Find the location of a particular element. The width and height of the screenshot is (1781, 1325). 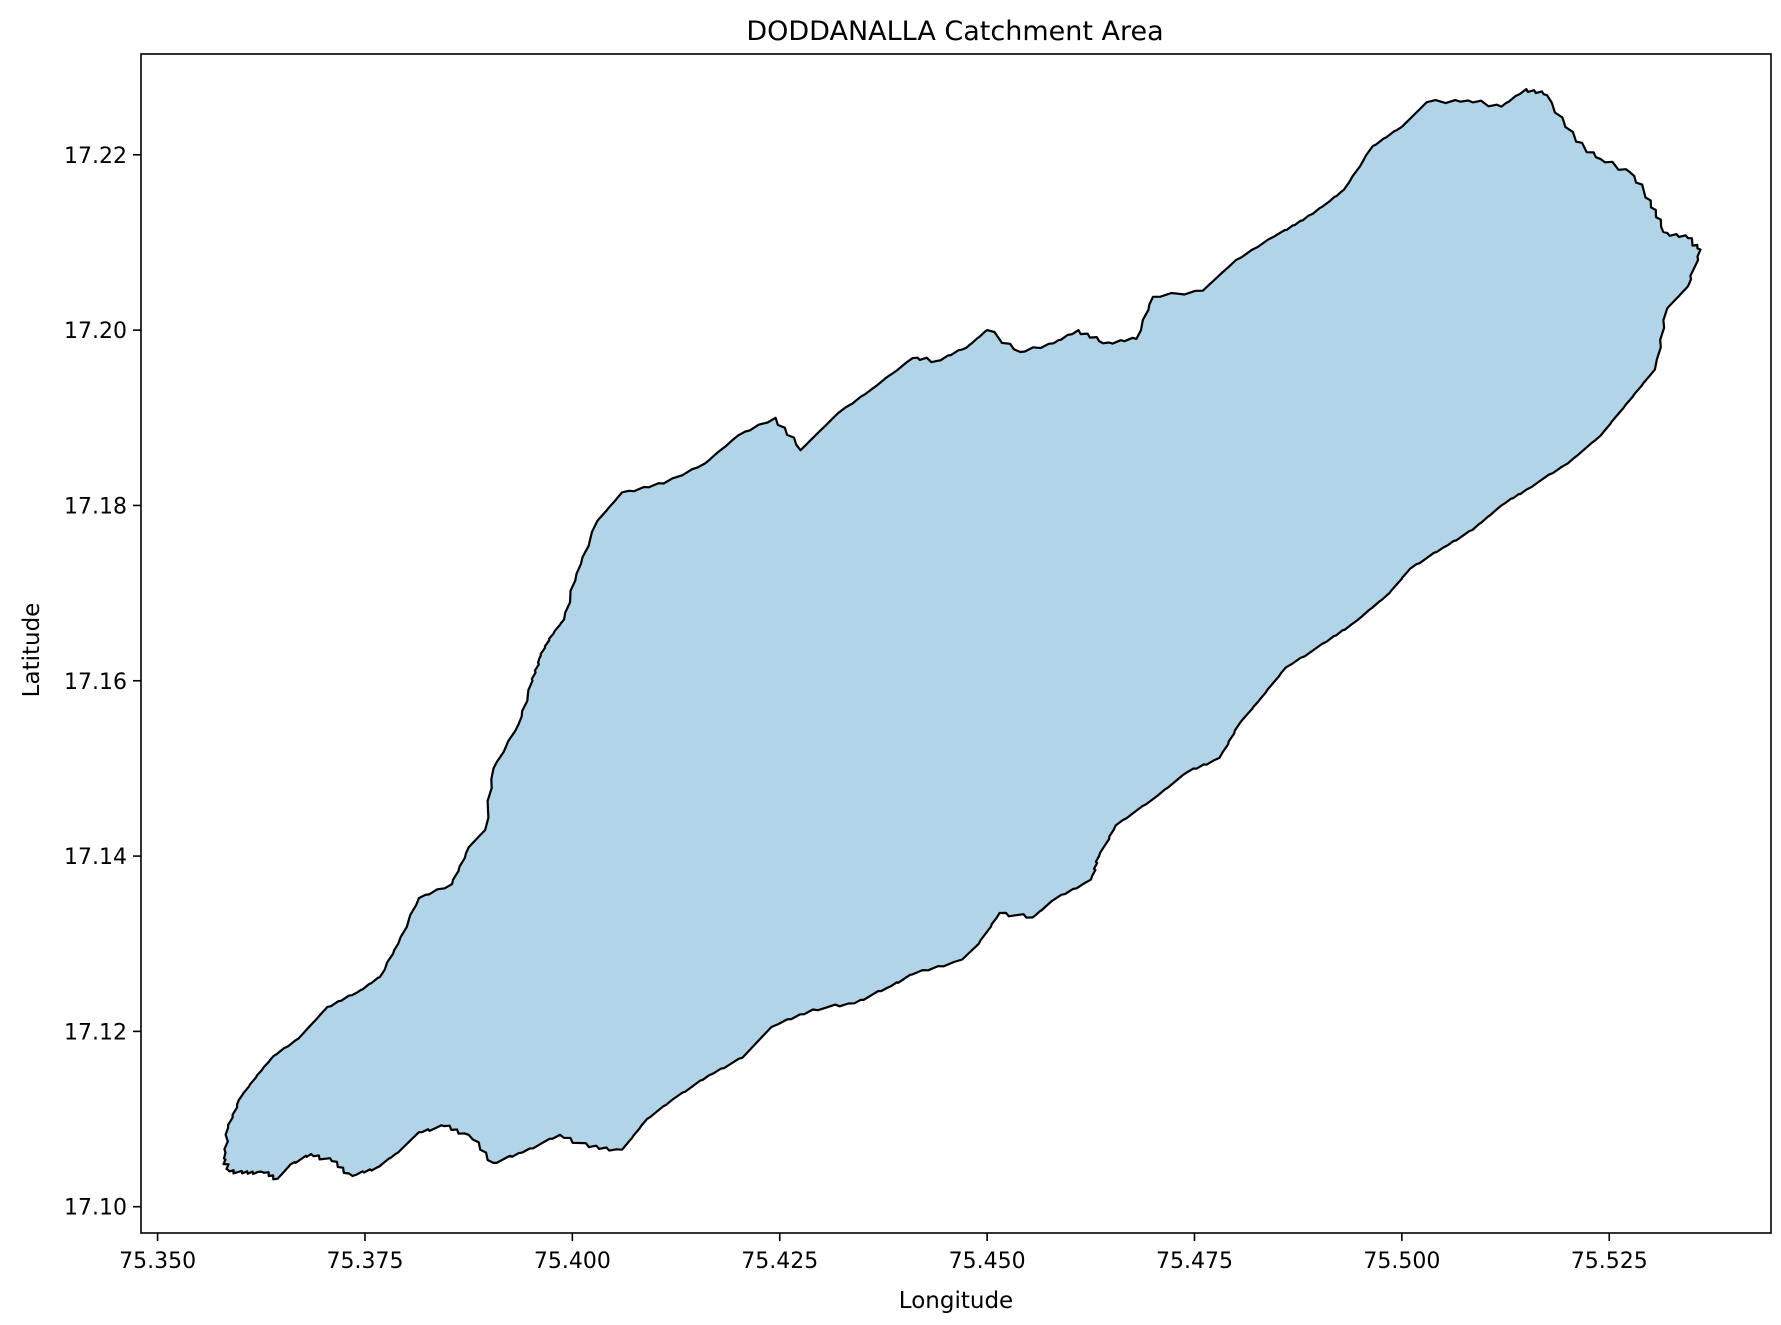

x-tick-label: 75.375 is located at coordinates (364, 1261).